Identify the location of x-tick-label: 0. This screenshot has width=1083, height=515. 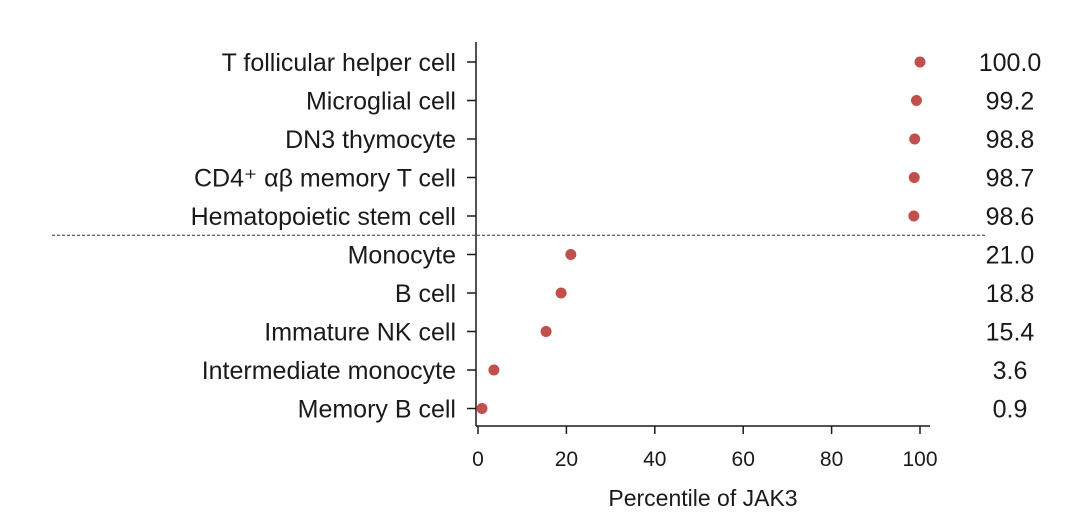
(478, 459).